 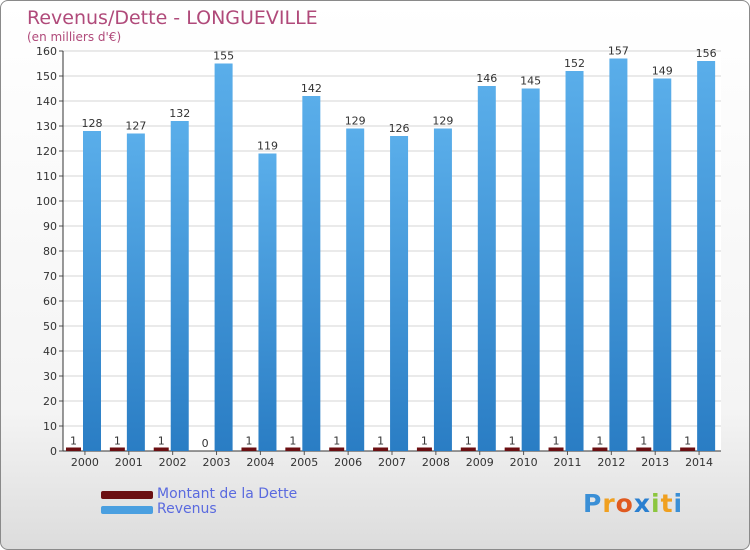 What do you see at coordinates (662, 71) in the screenshot?
I see `revenue-value-label: 149` at bounding box center [662, 71].